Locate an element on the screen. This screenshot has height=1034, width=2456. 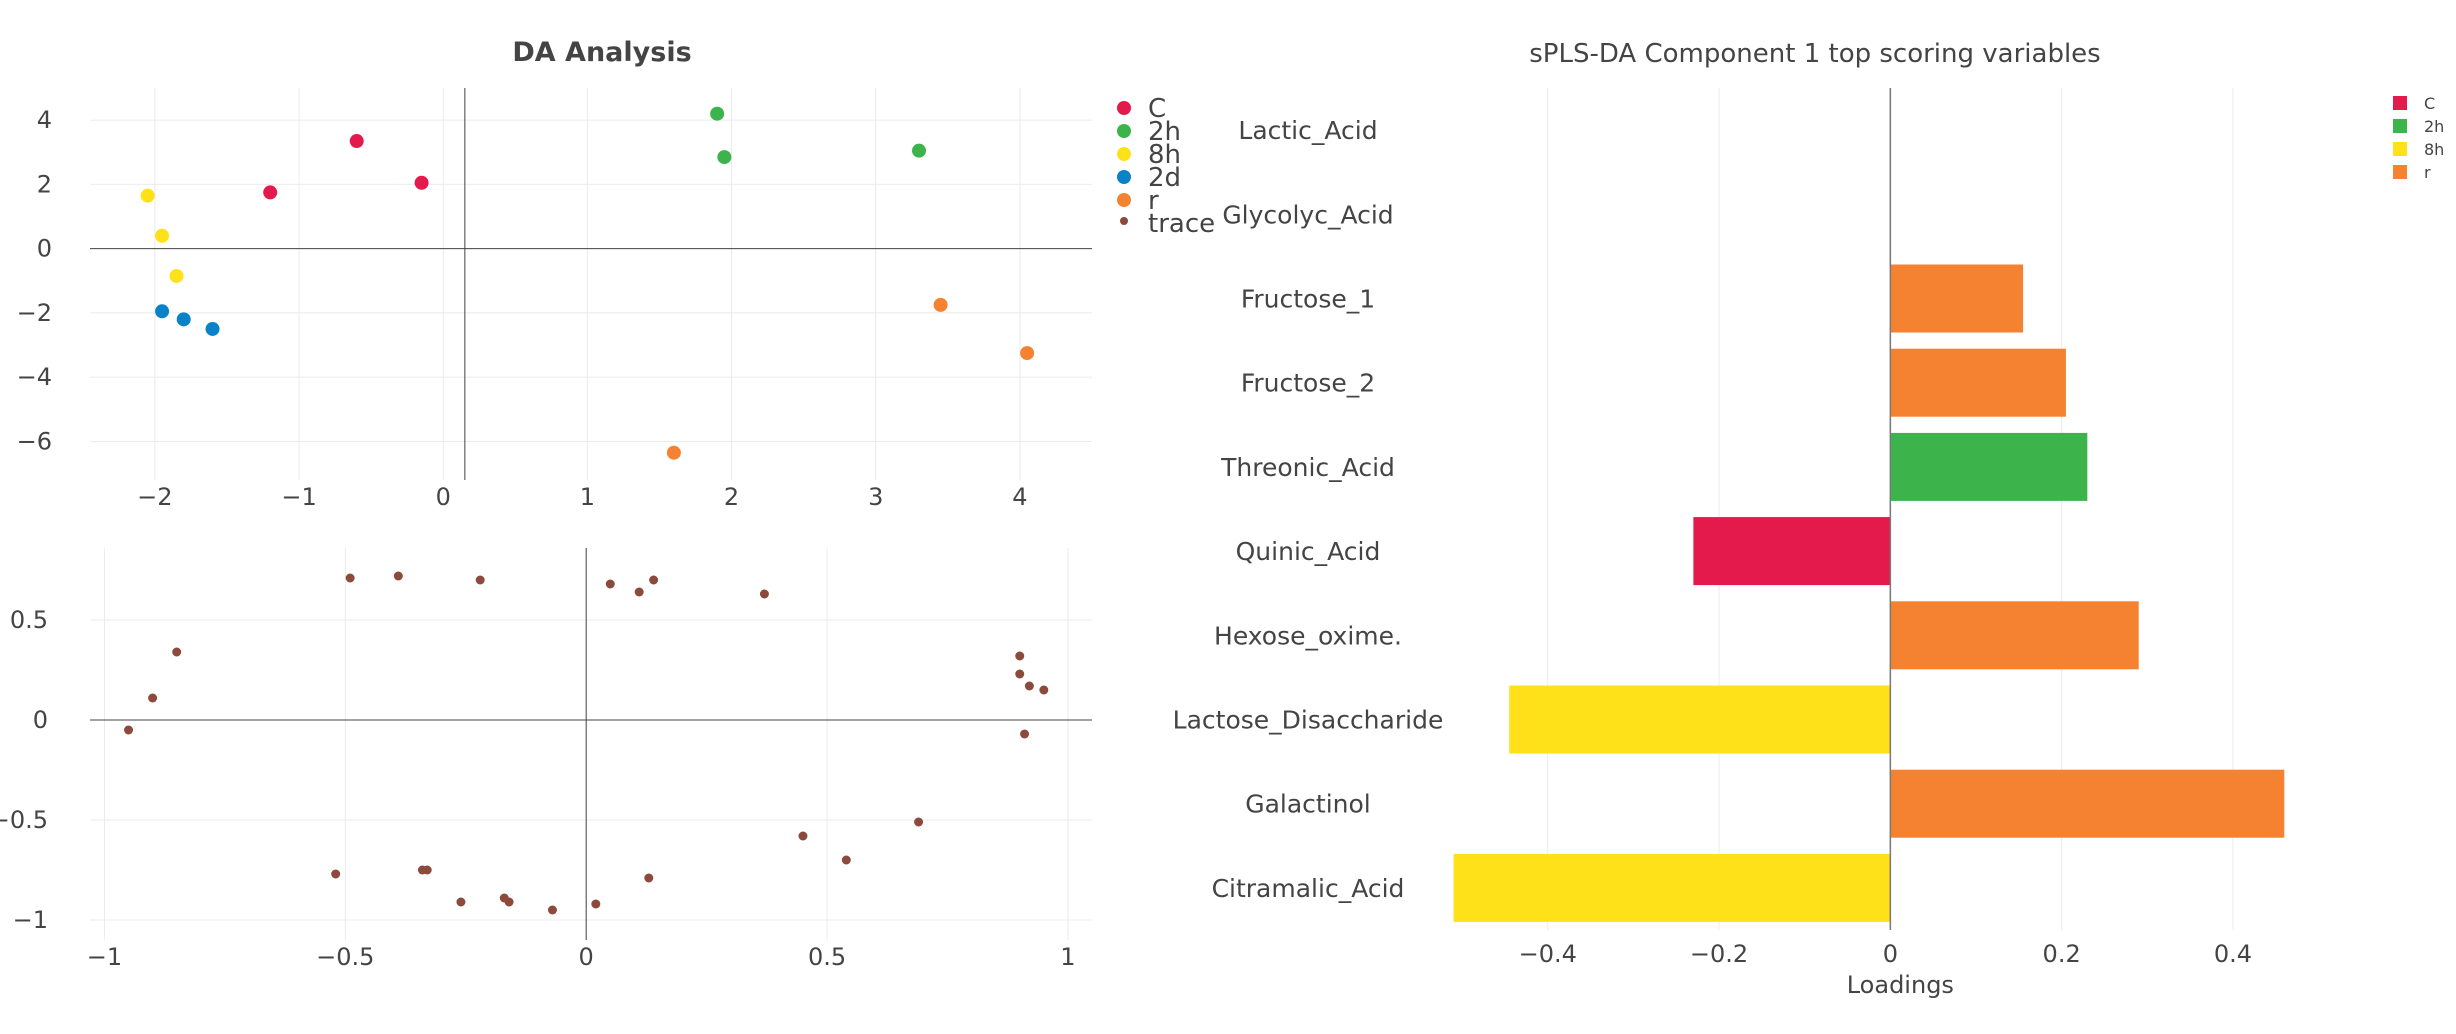
x-tick-label: −0.2 is located at coordinates (1719, 954).